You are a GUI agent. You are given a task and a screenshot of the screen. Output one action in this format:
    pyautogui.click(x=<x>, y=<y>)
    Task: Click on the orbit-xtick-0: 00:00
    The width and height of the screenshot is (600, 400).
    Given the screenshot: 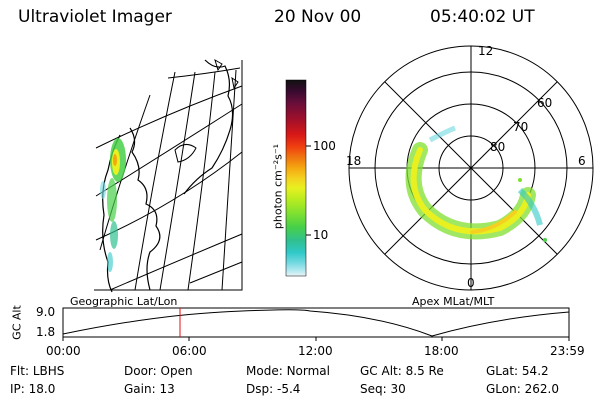 What is the action you would take?
    pyautogui.click(x=63, y=351)
    